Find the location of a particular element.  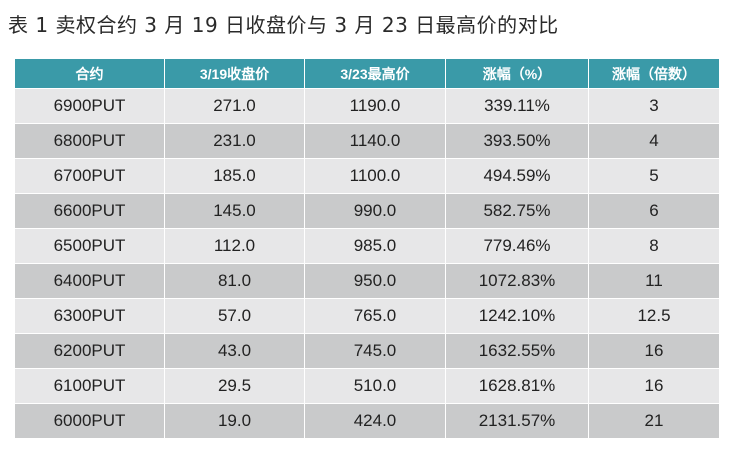

cell-gain-multiple: 3 is located at coordinates (654, 105).